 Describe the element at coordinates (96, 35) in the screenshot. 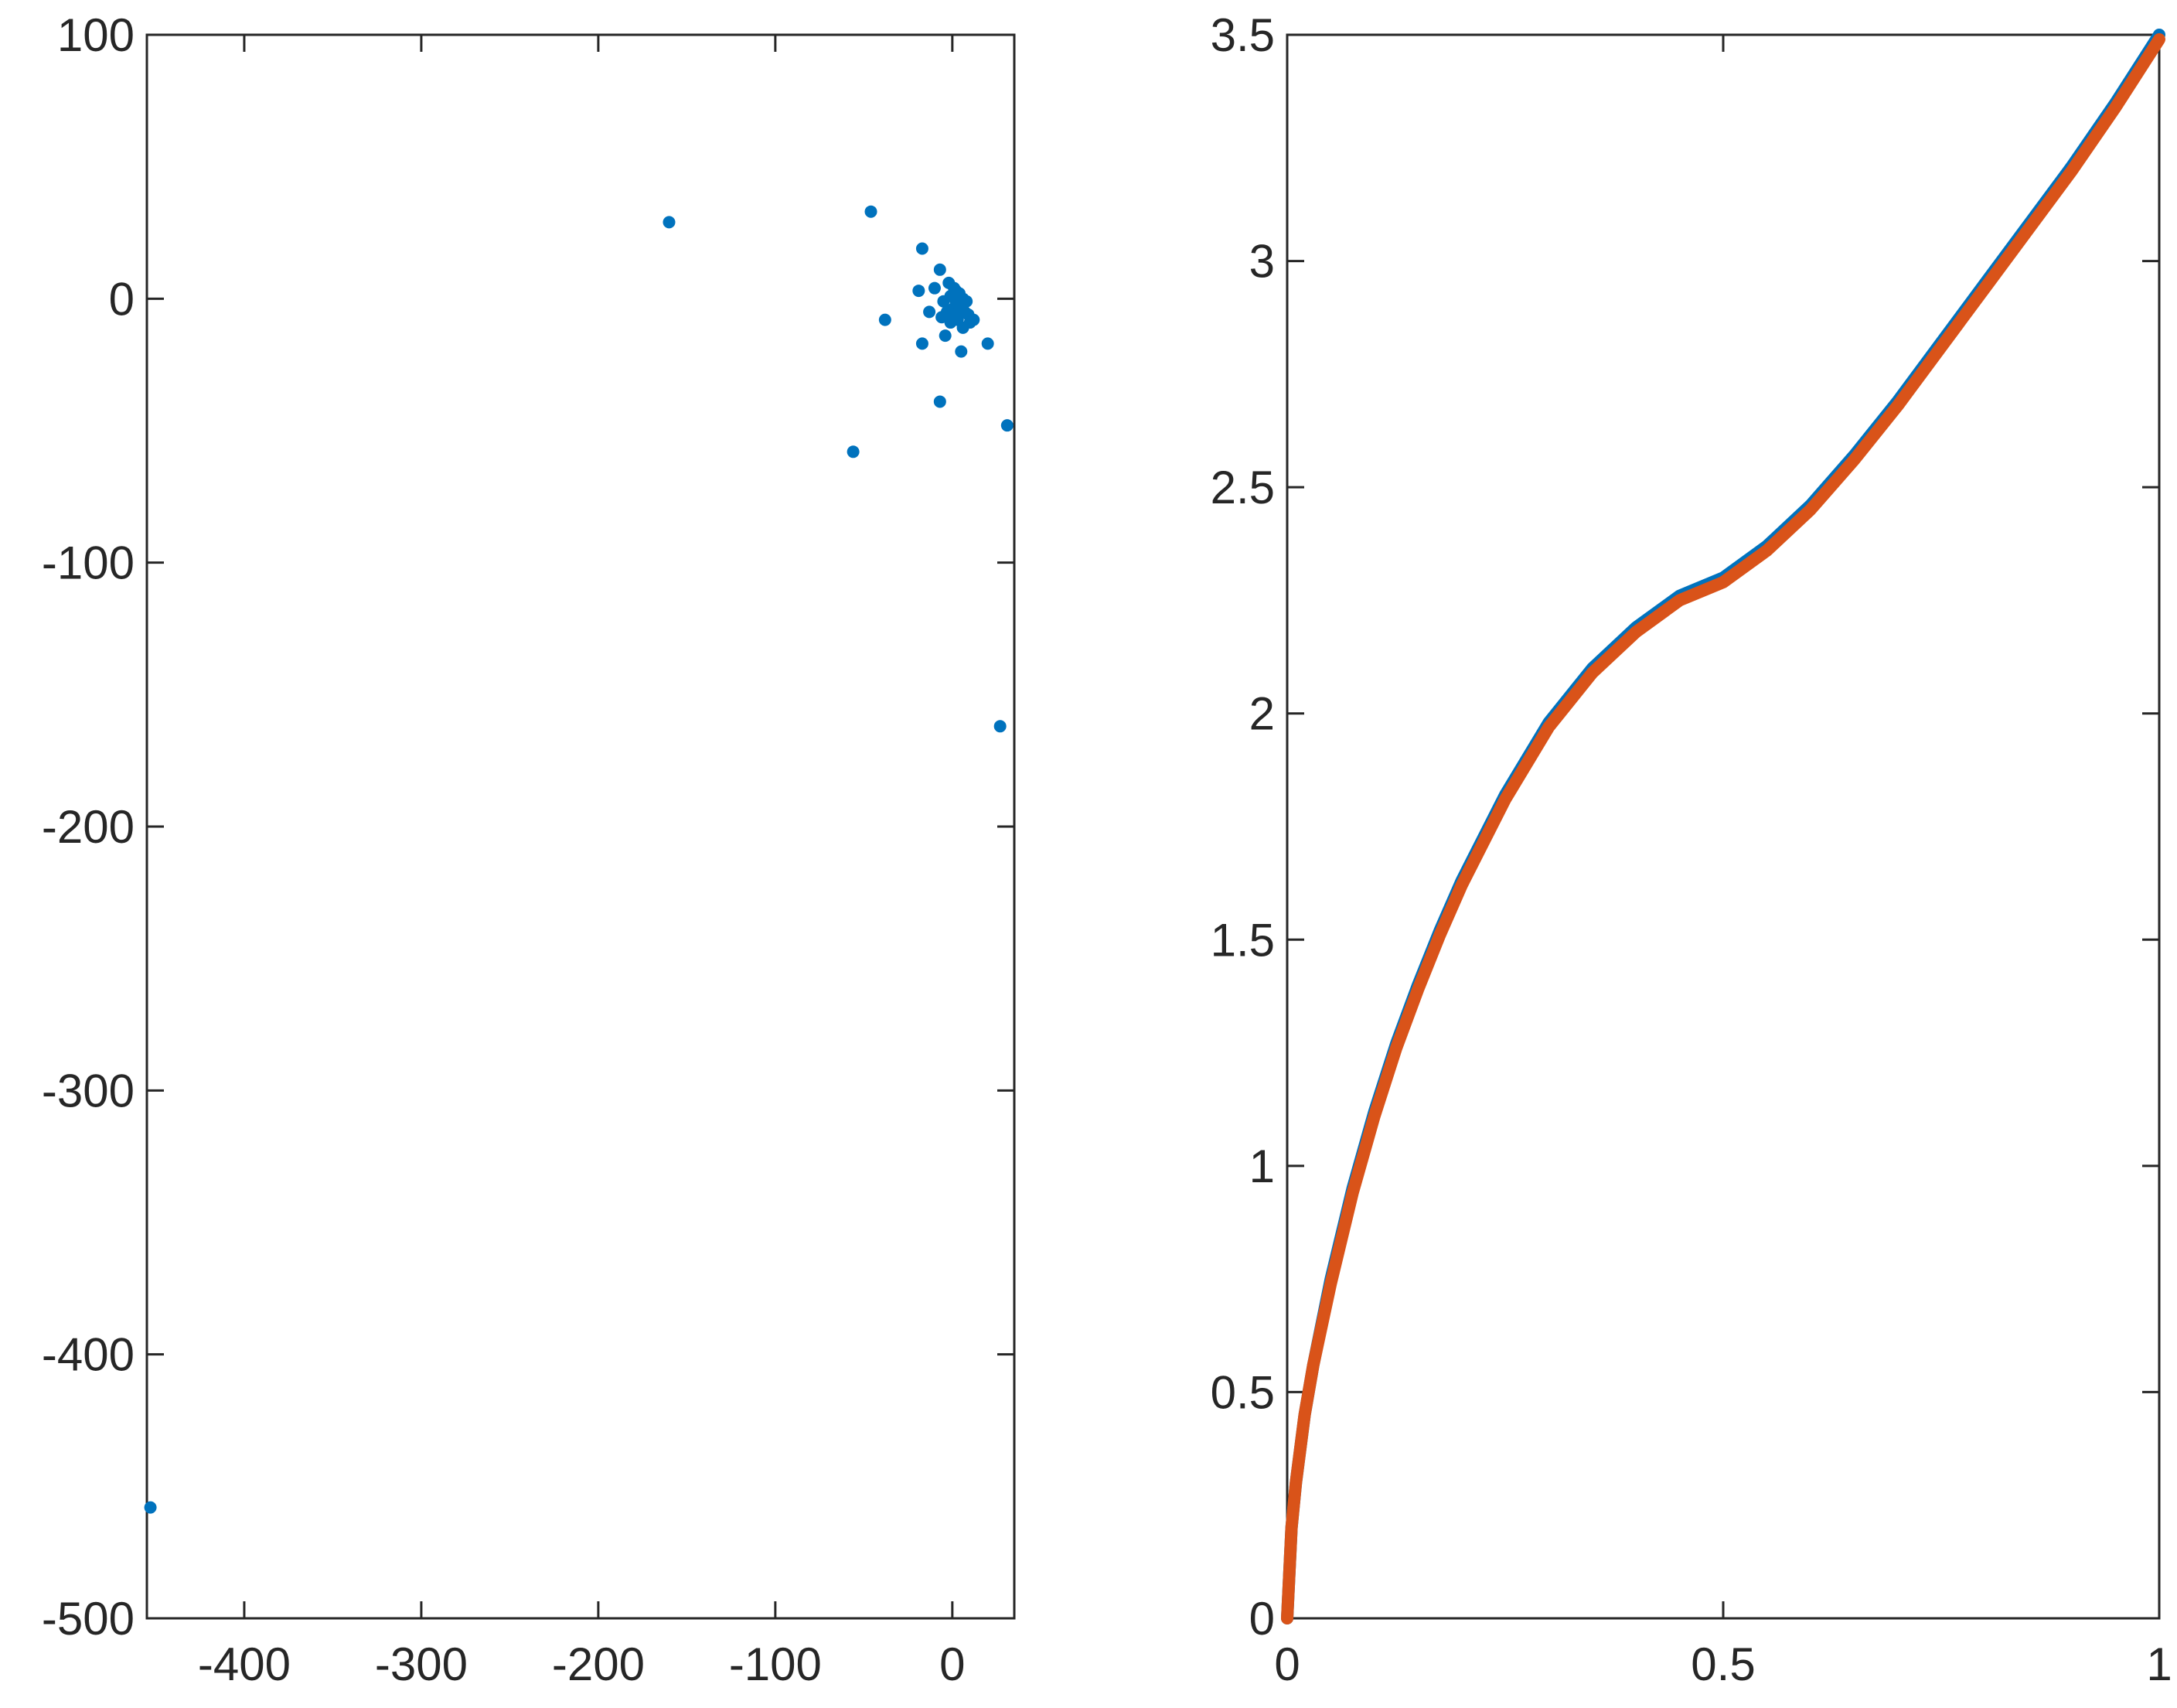

I see `y-tick-label: 100` at that location.